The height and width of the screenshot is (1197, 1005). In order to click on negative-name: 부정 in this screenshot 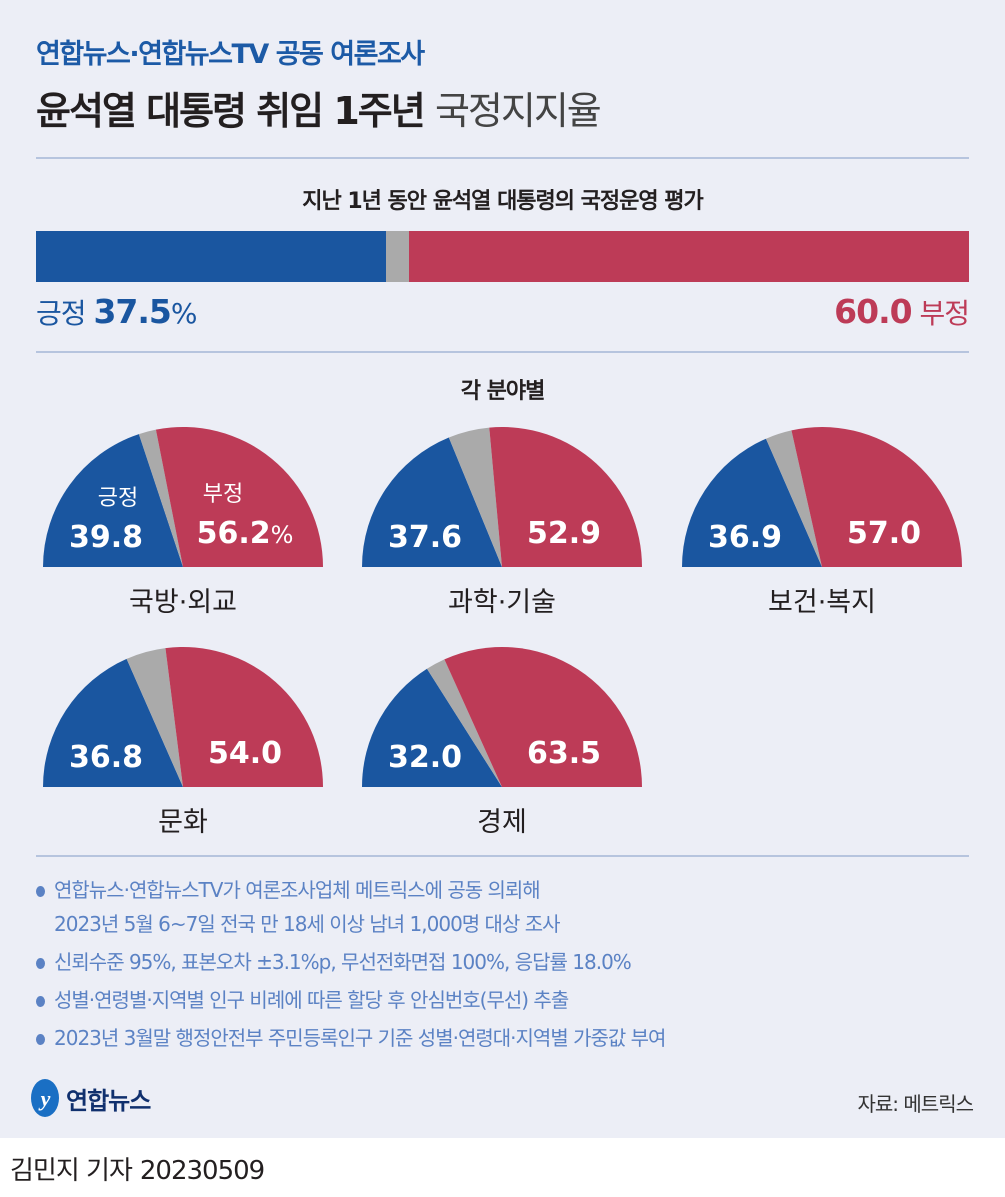, I will do `click(944, 313)`.